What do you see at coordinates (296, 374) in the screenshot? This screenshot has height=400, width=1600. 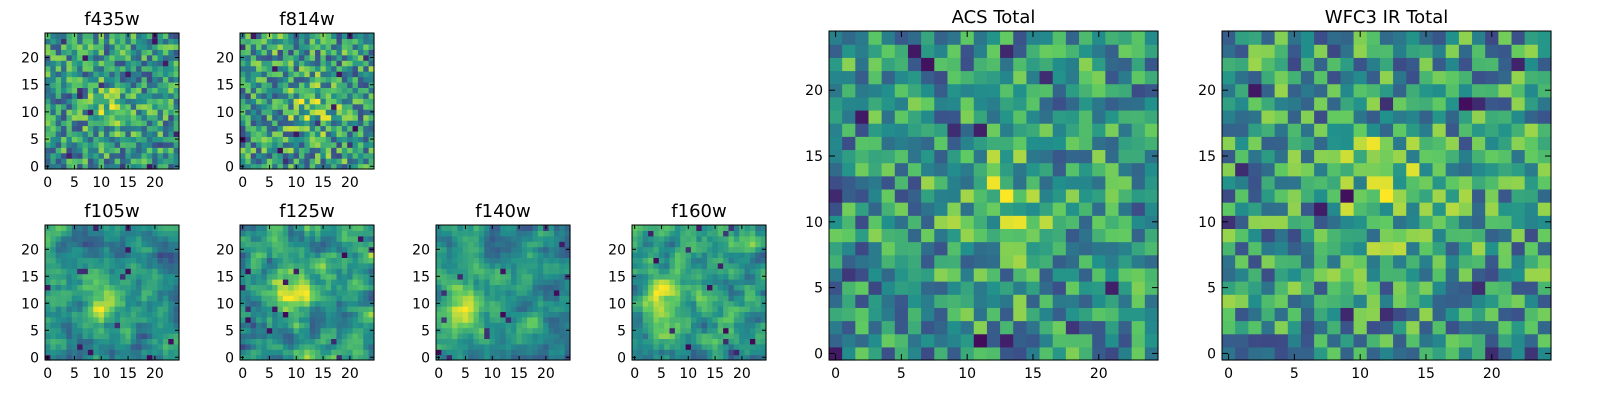 I see `x-tick-label: 10` at bounding box center [296, 374].